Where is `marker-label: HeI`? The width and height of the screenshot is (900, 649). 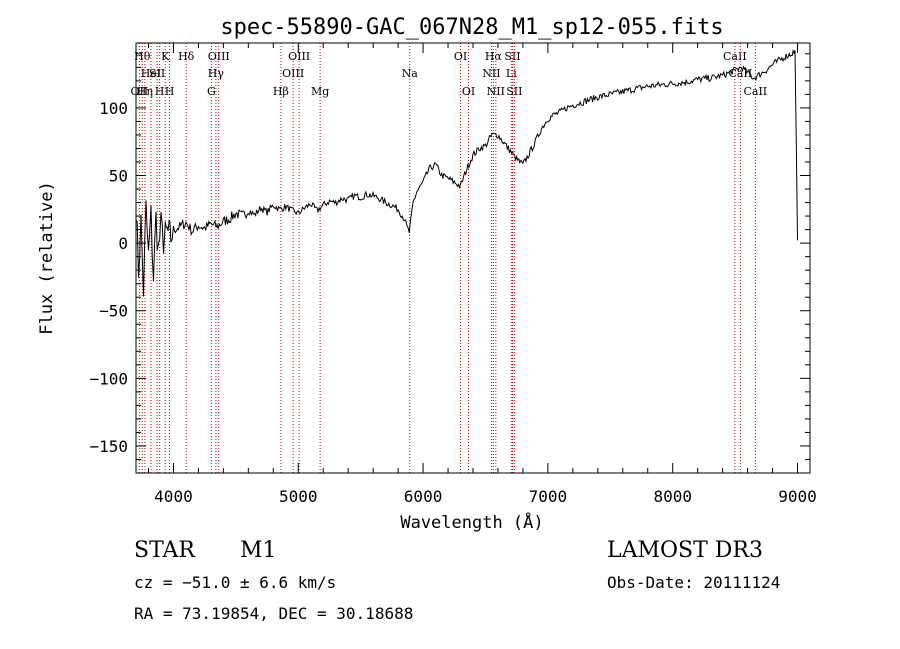
marker-label: HeI is located at coordinates (151, 73).